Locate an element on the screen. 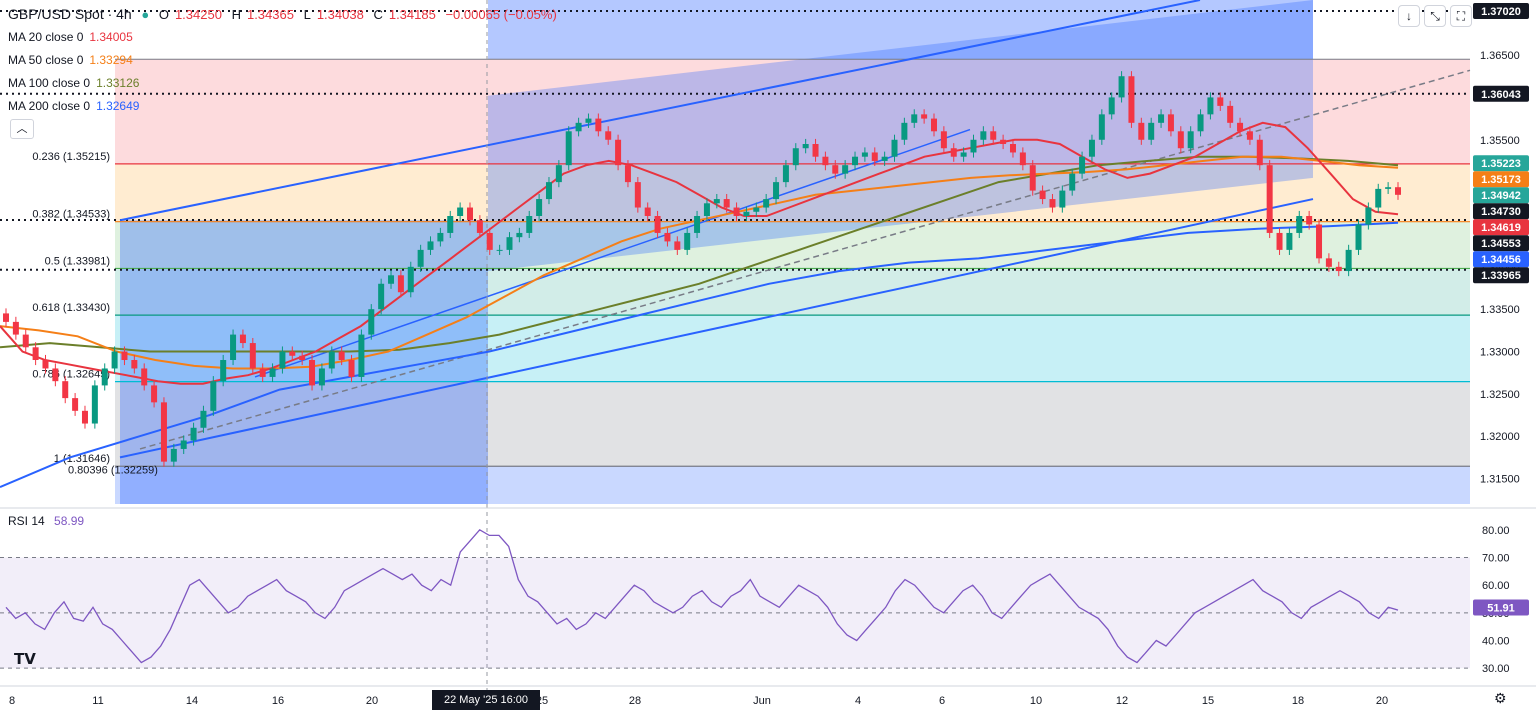  gear-icon: ⚙ is located at coordinates (1500, 698).